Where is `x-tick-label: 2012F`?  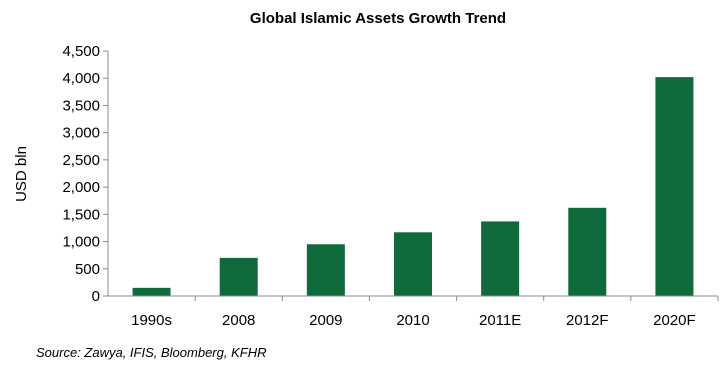
x-tick-label: 2012F is located at coordinates (587, 320).